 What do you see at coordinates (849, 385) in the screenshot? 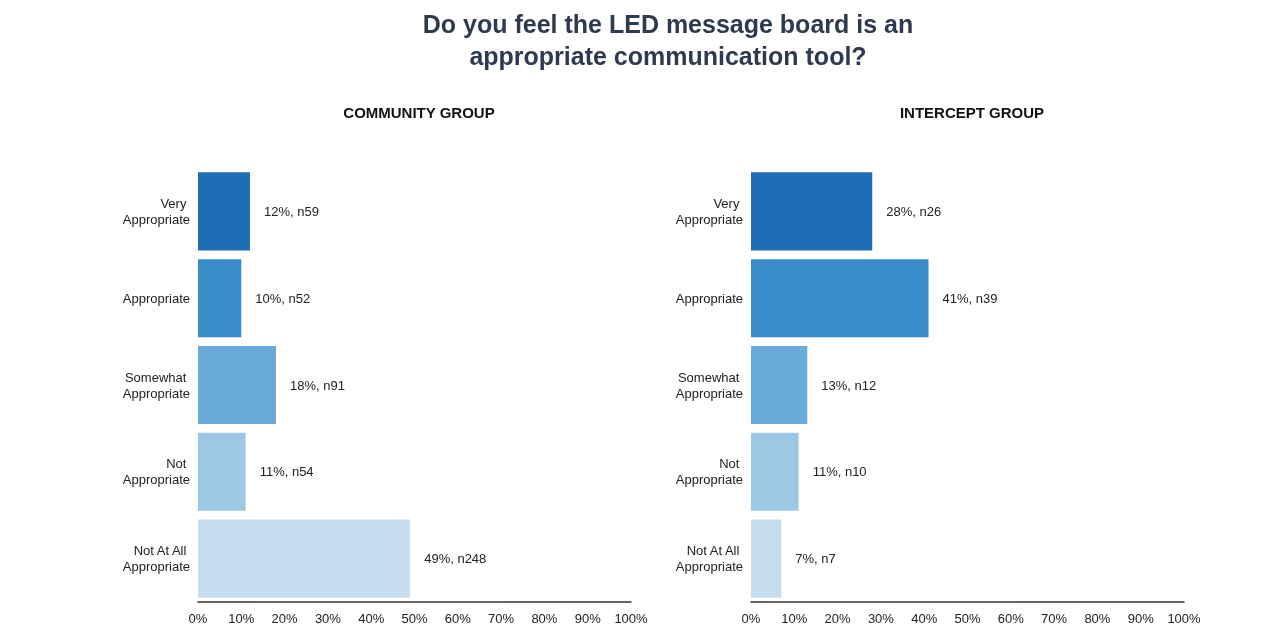
I see `data-label: 13%, n12` at bounding box center [849, 385].